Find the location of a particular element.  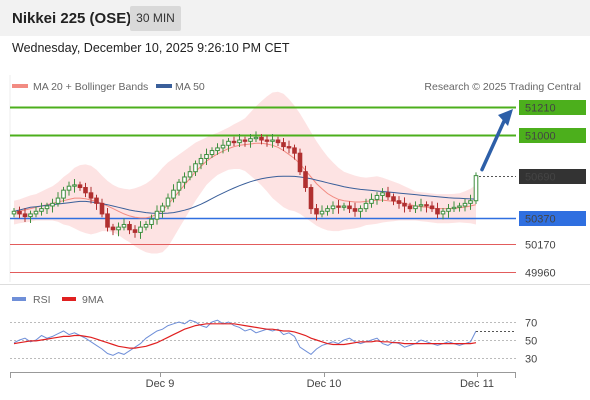

level-label-49960: 49960 is located at coordinates (540, 274).